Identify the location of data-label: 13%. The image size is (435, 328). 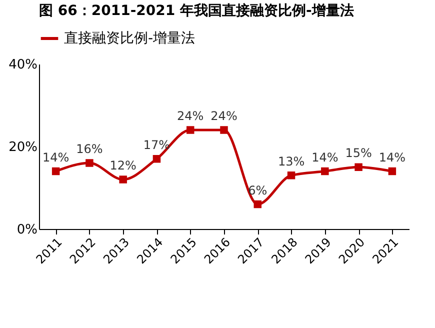
(291, 161).